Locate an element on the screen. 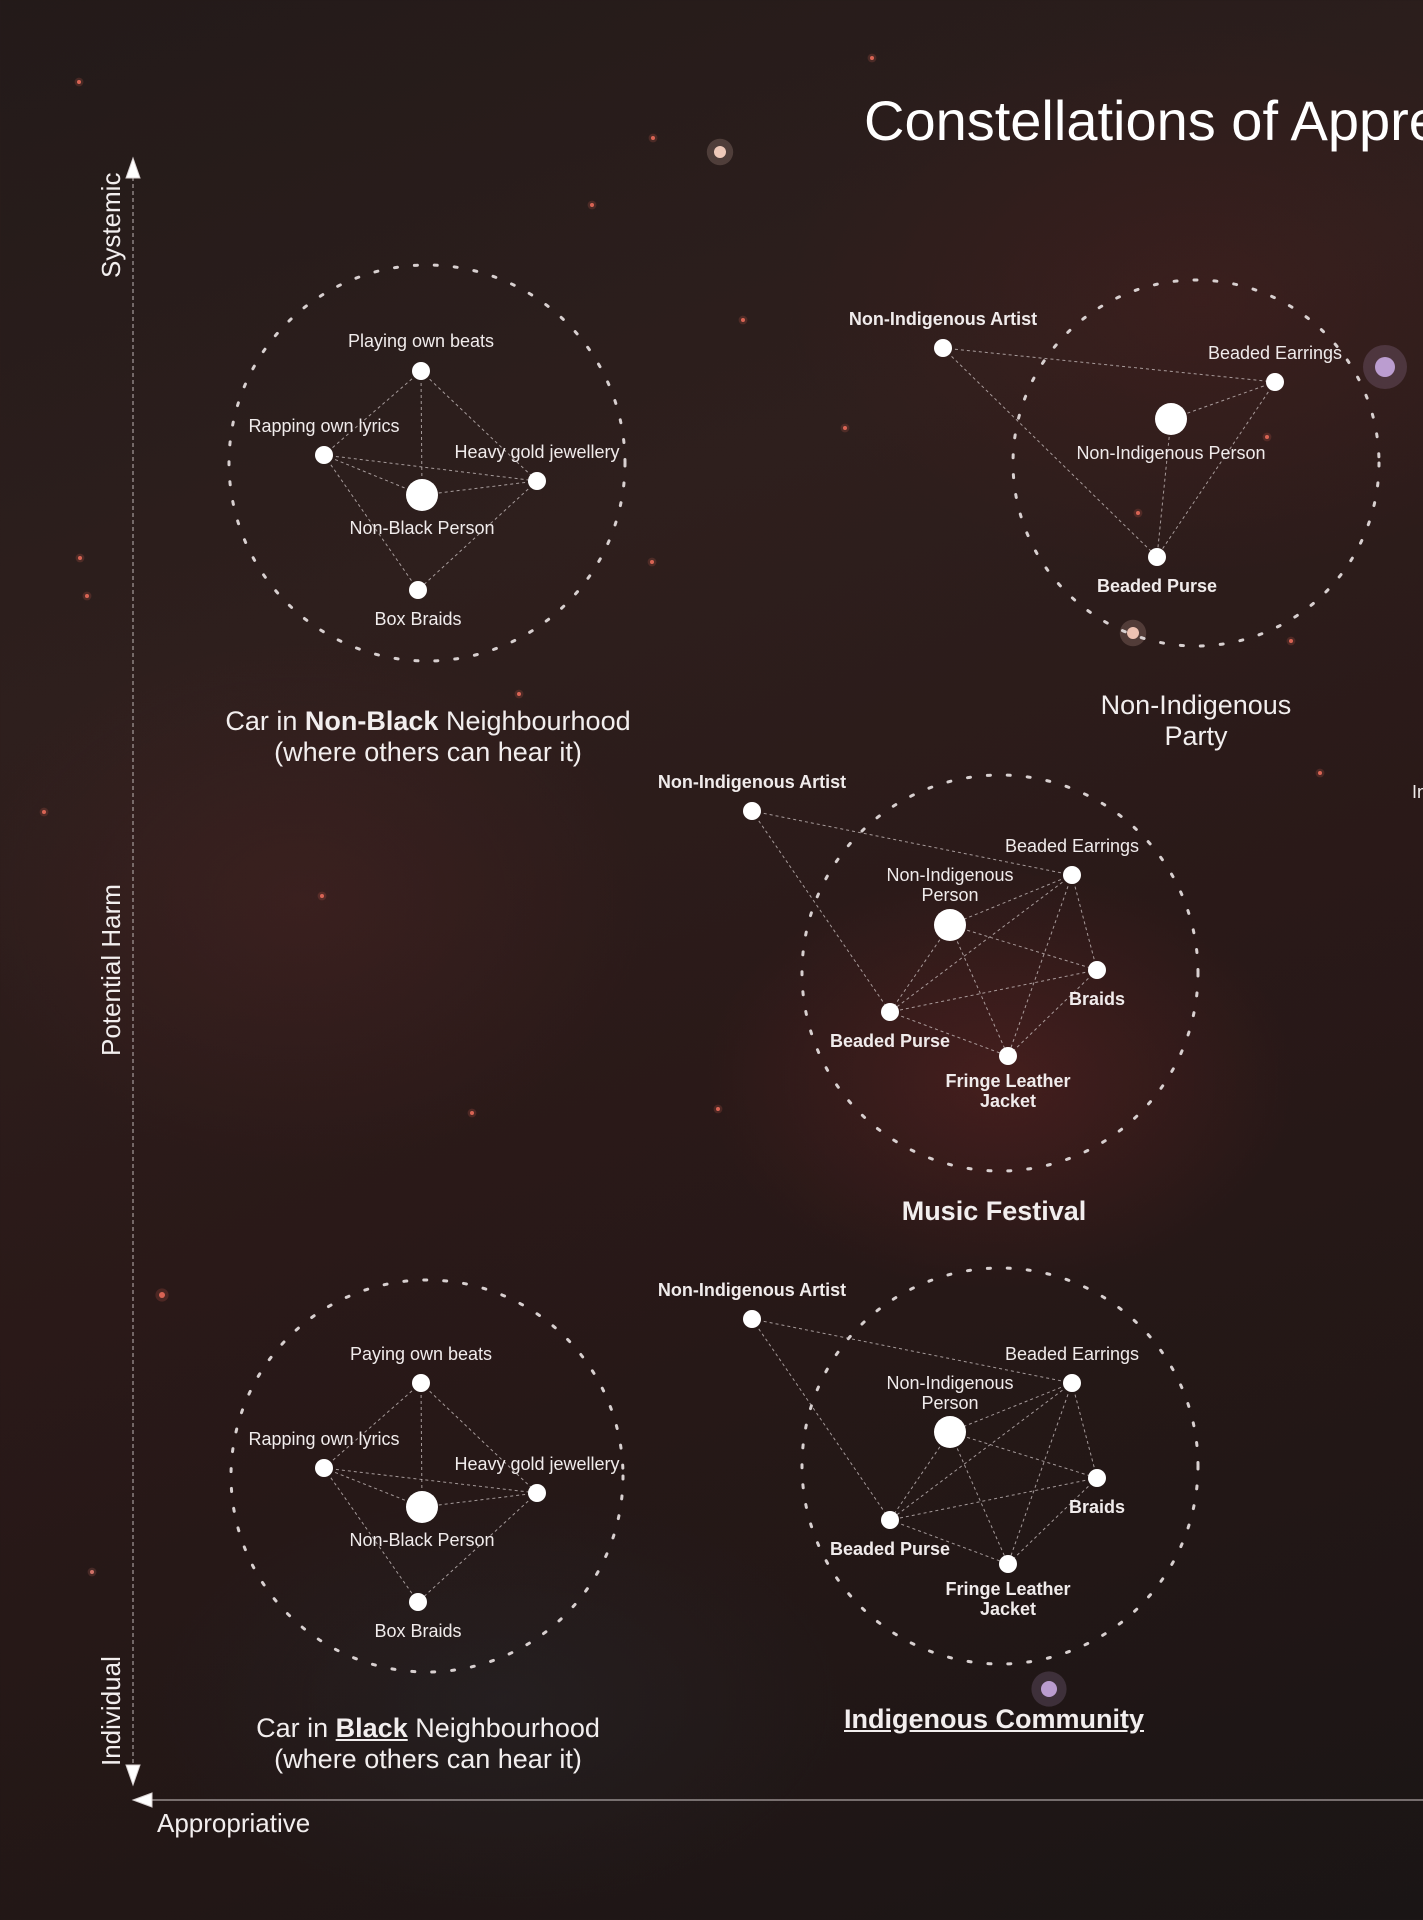 The height and width of the screenshot is (1920, 1423). constellation-car-black is located at coordinates (427, 1476).